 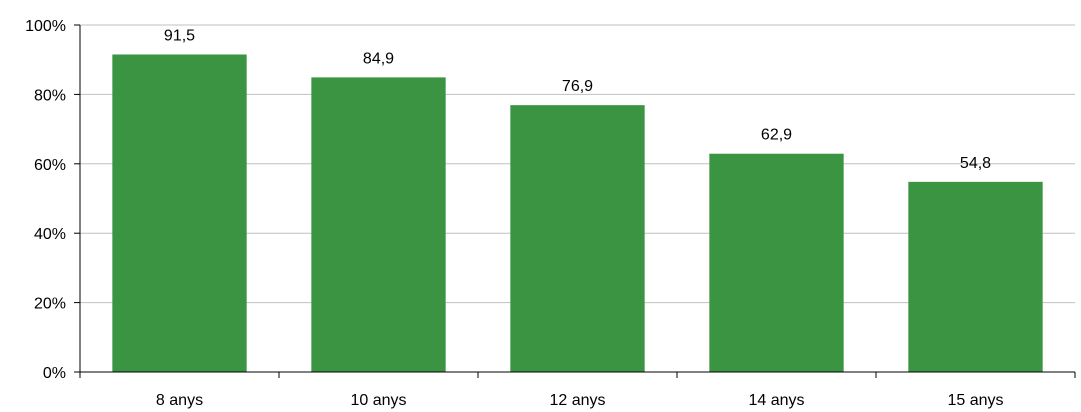 I want to click on data-label: 91,5, so click(x=179, y=35).